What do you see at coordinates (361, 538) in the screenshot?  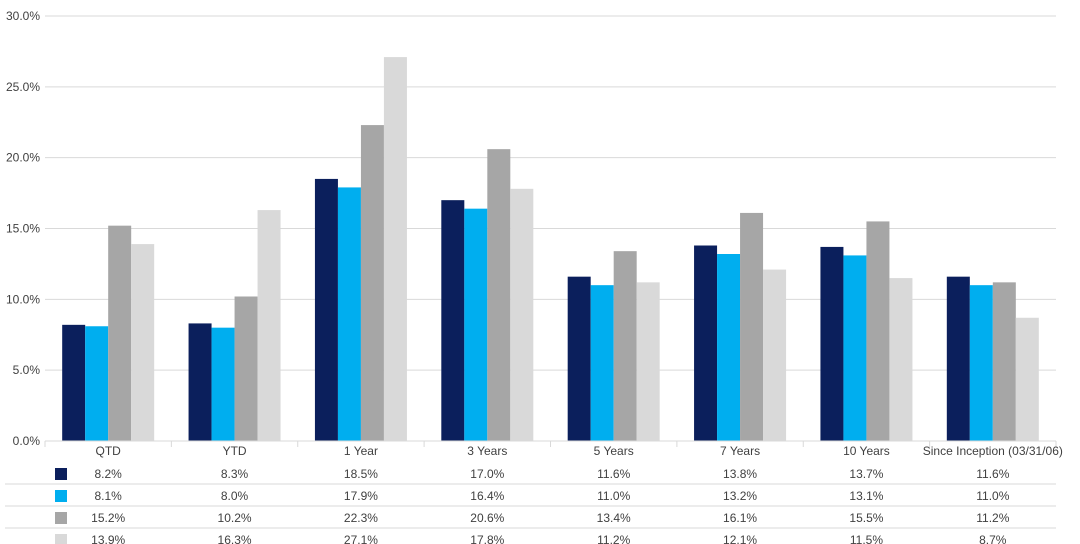 I see `data-label: 27.1%` at bounding box center [361, 538].